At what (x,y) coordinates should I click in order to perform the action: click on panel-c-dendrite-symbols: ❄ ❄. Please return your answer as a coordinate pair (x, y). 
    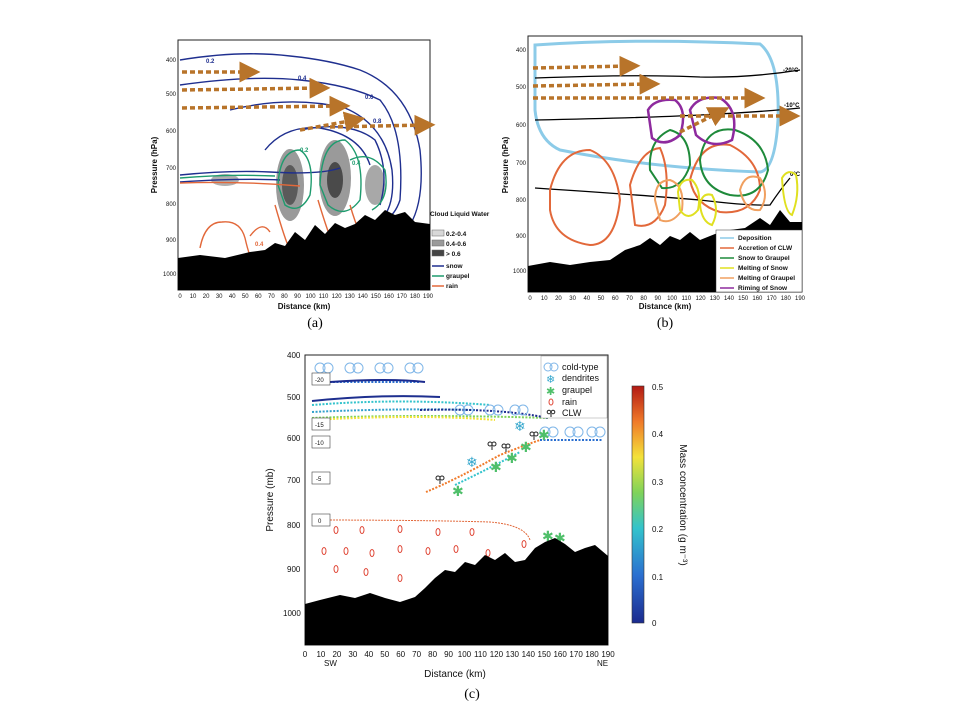
    Looking at the image, I should click on (496, 445).